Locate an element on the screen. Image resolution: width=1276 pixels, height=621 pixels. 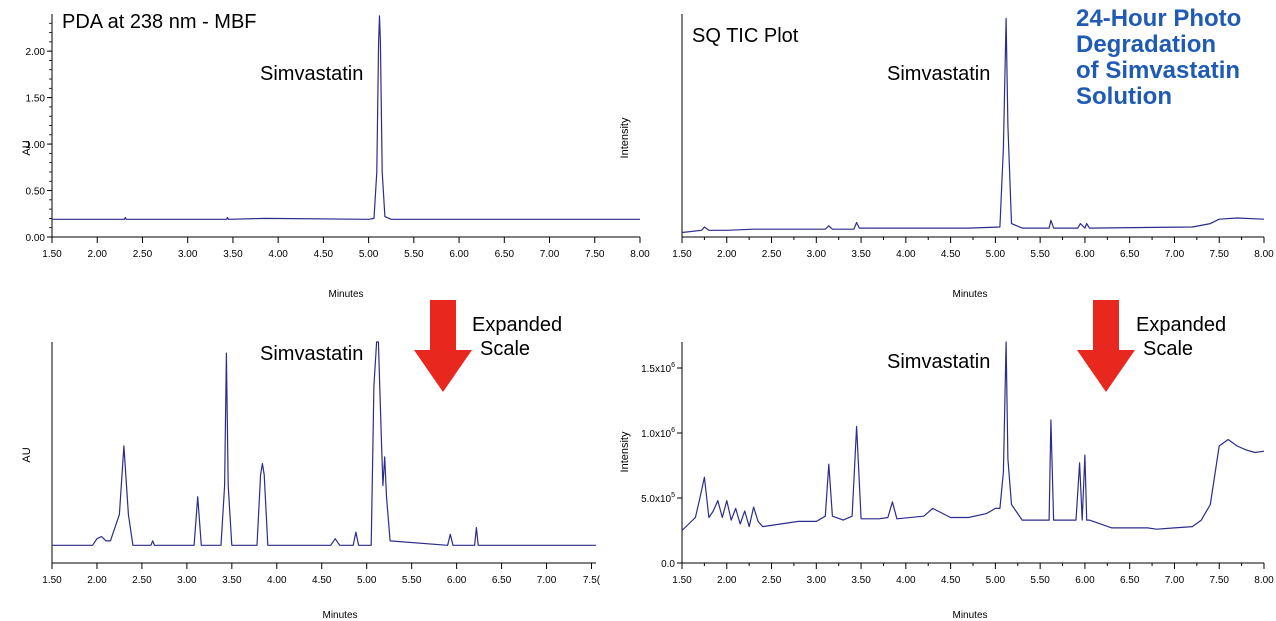
pda-expanded-xlabel: Minutes is located at coordinates (339, 615).